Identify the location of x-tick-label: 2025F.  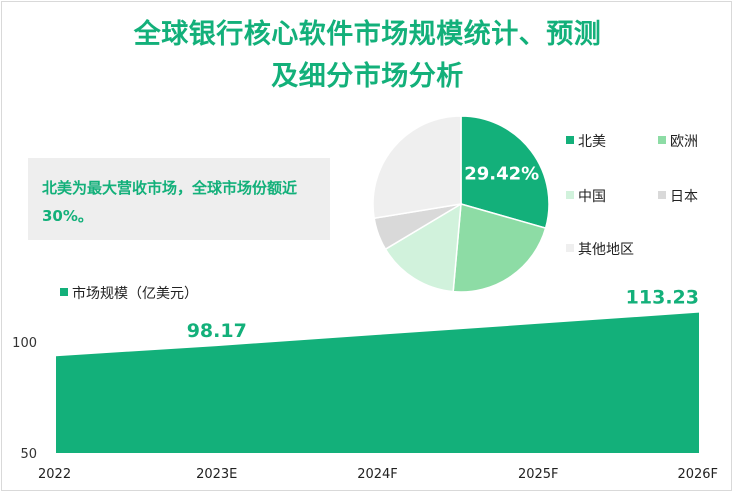
(538, 474).